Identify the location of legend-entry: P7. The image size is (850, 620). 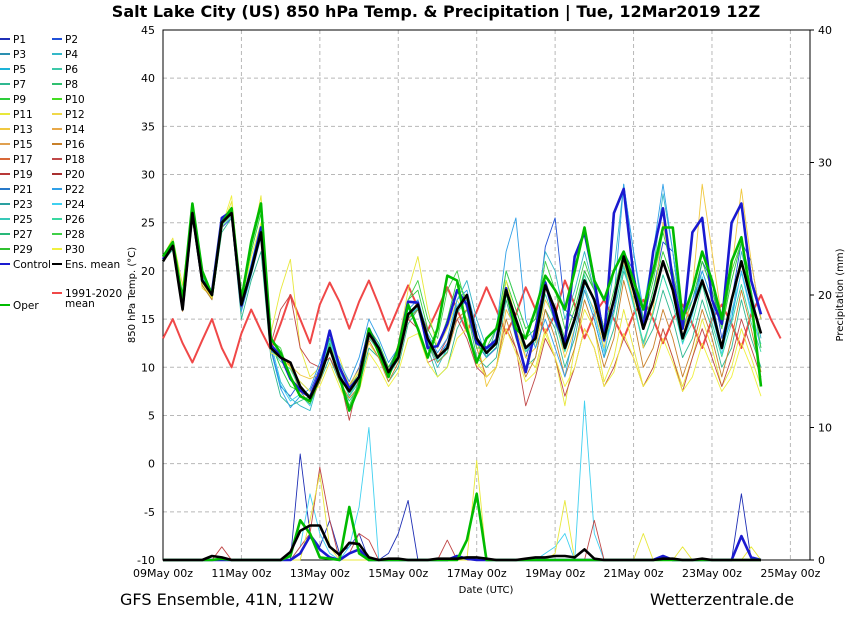
(13, 85).